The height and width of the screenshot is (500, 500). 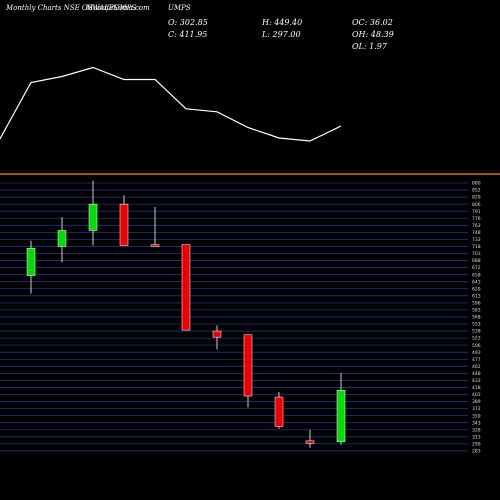 I want to click on ticker-tail-text: UMPS, so click(x=179, y=8).